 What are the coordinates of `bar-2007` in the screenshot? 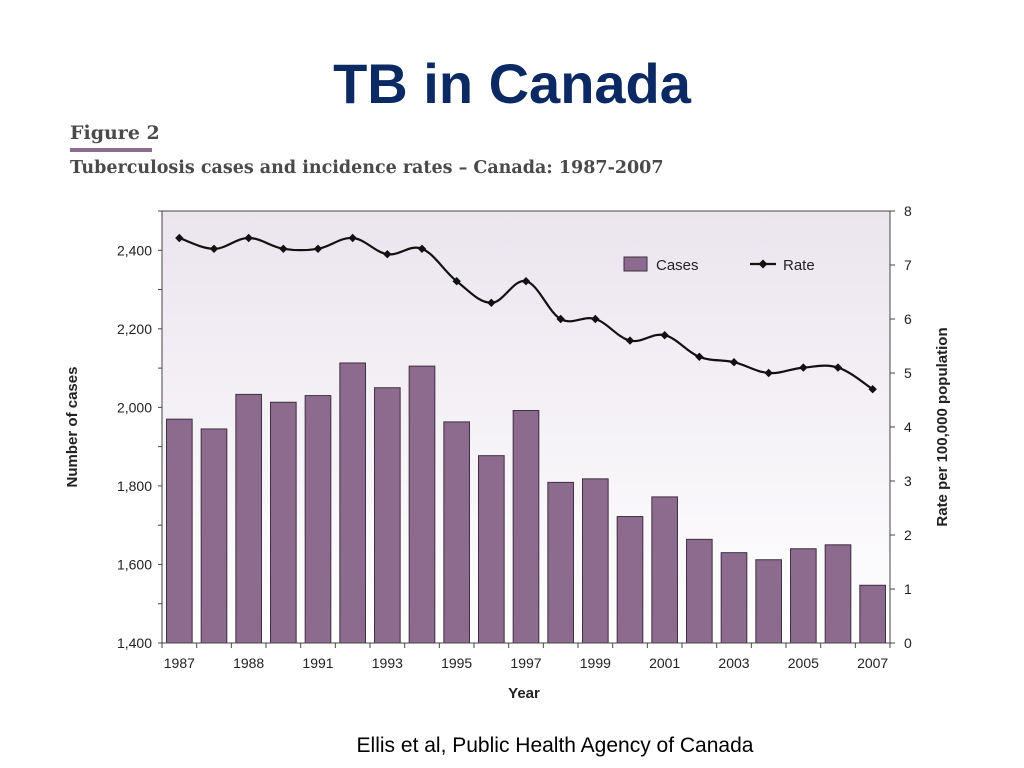 It's located at (872, 614).